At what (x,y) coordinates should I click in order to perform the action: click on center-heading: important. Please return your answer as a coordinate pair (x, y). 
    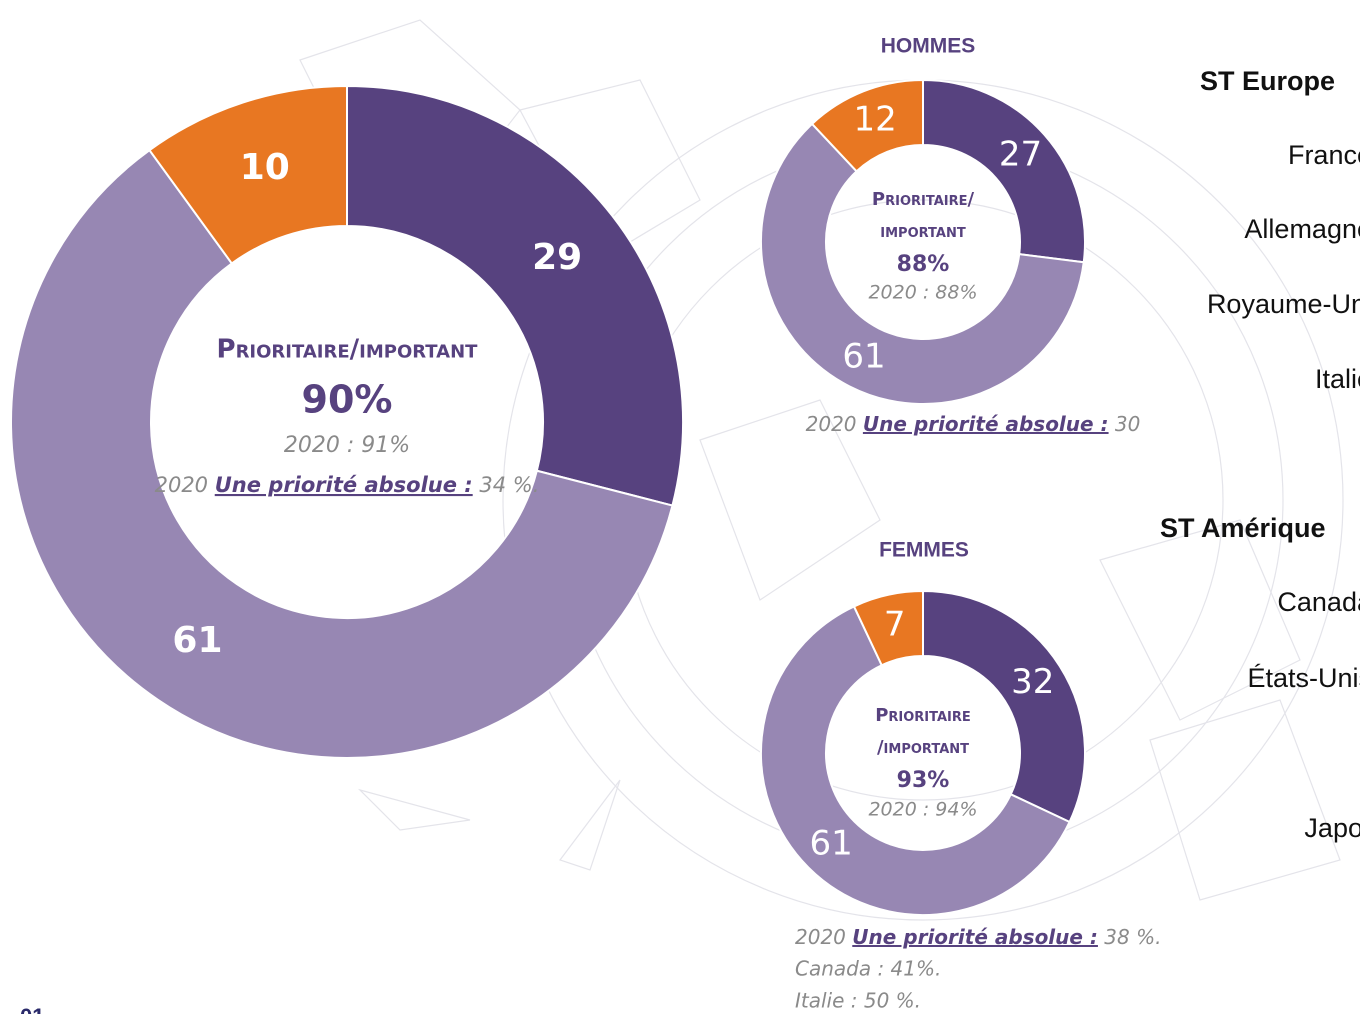
    Looking at the image, I should click on (923, 231).